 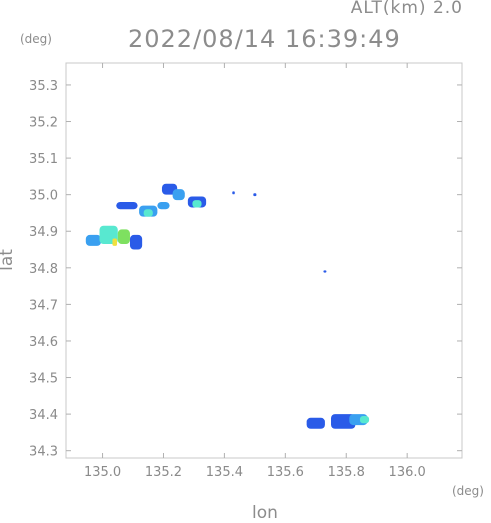 What do you see at coordinates (406, 9) in the screenshot?
I see `altitude-label: ALT(km) 2.0` at bounding box center [406, 9].